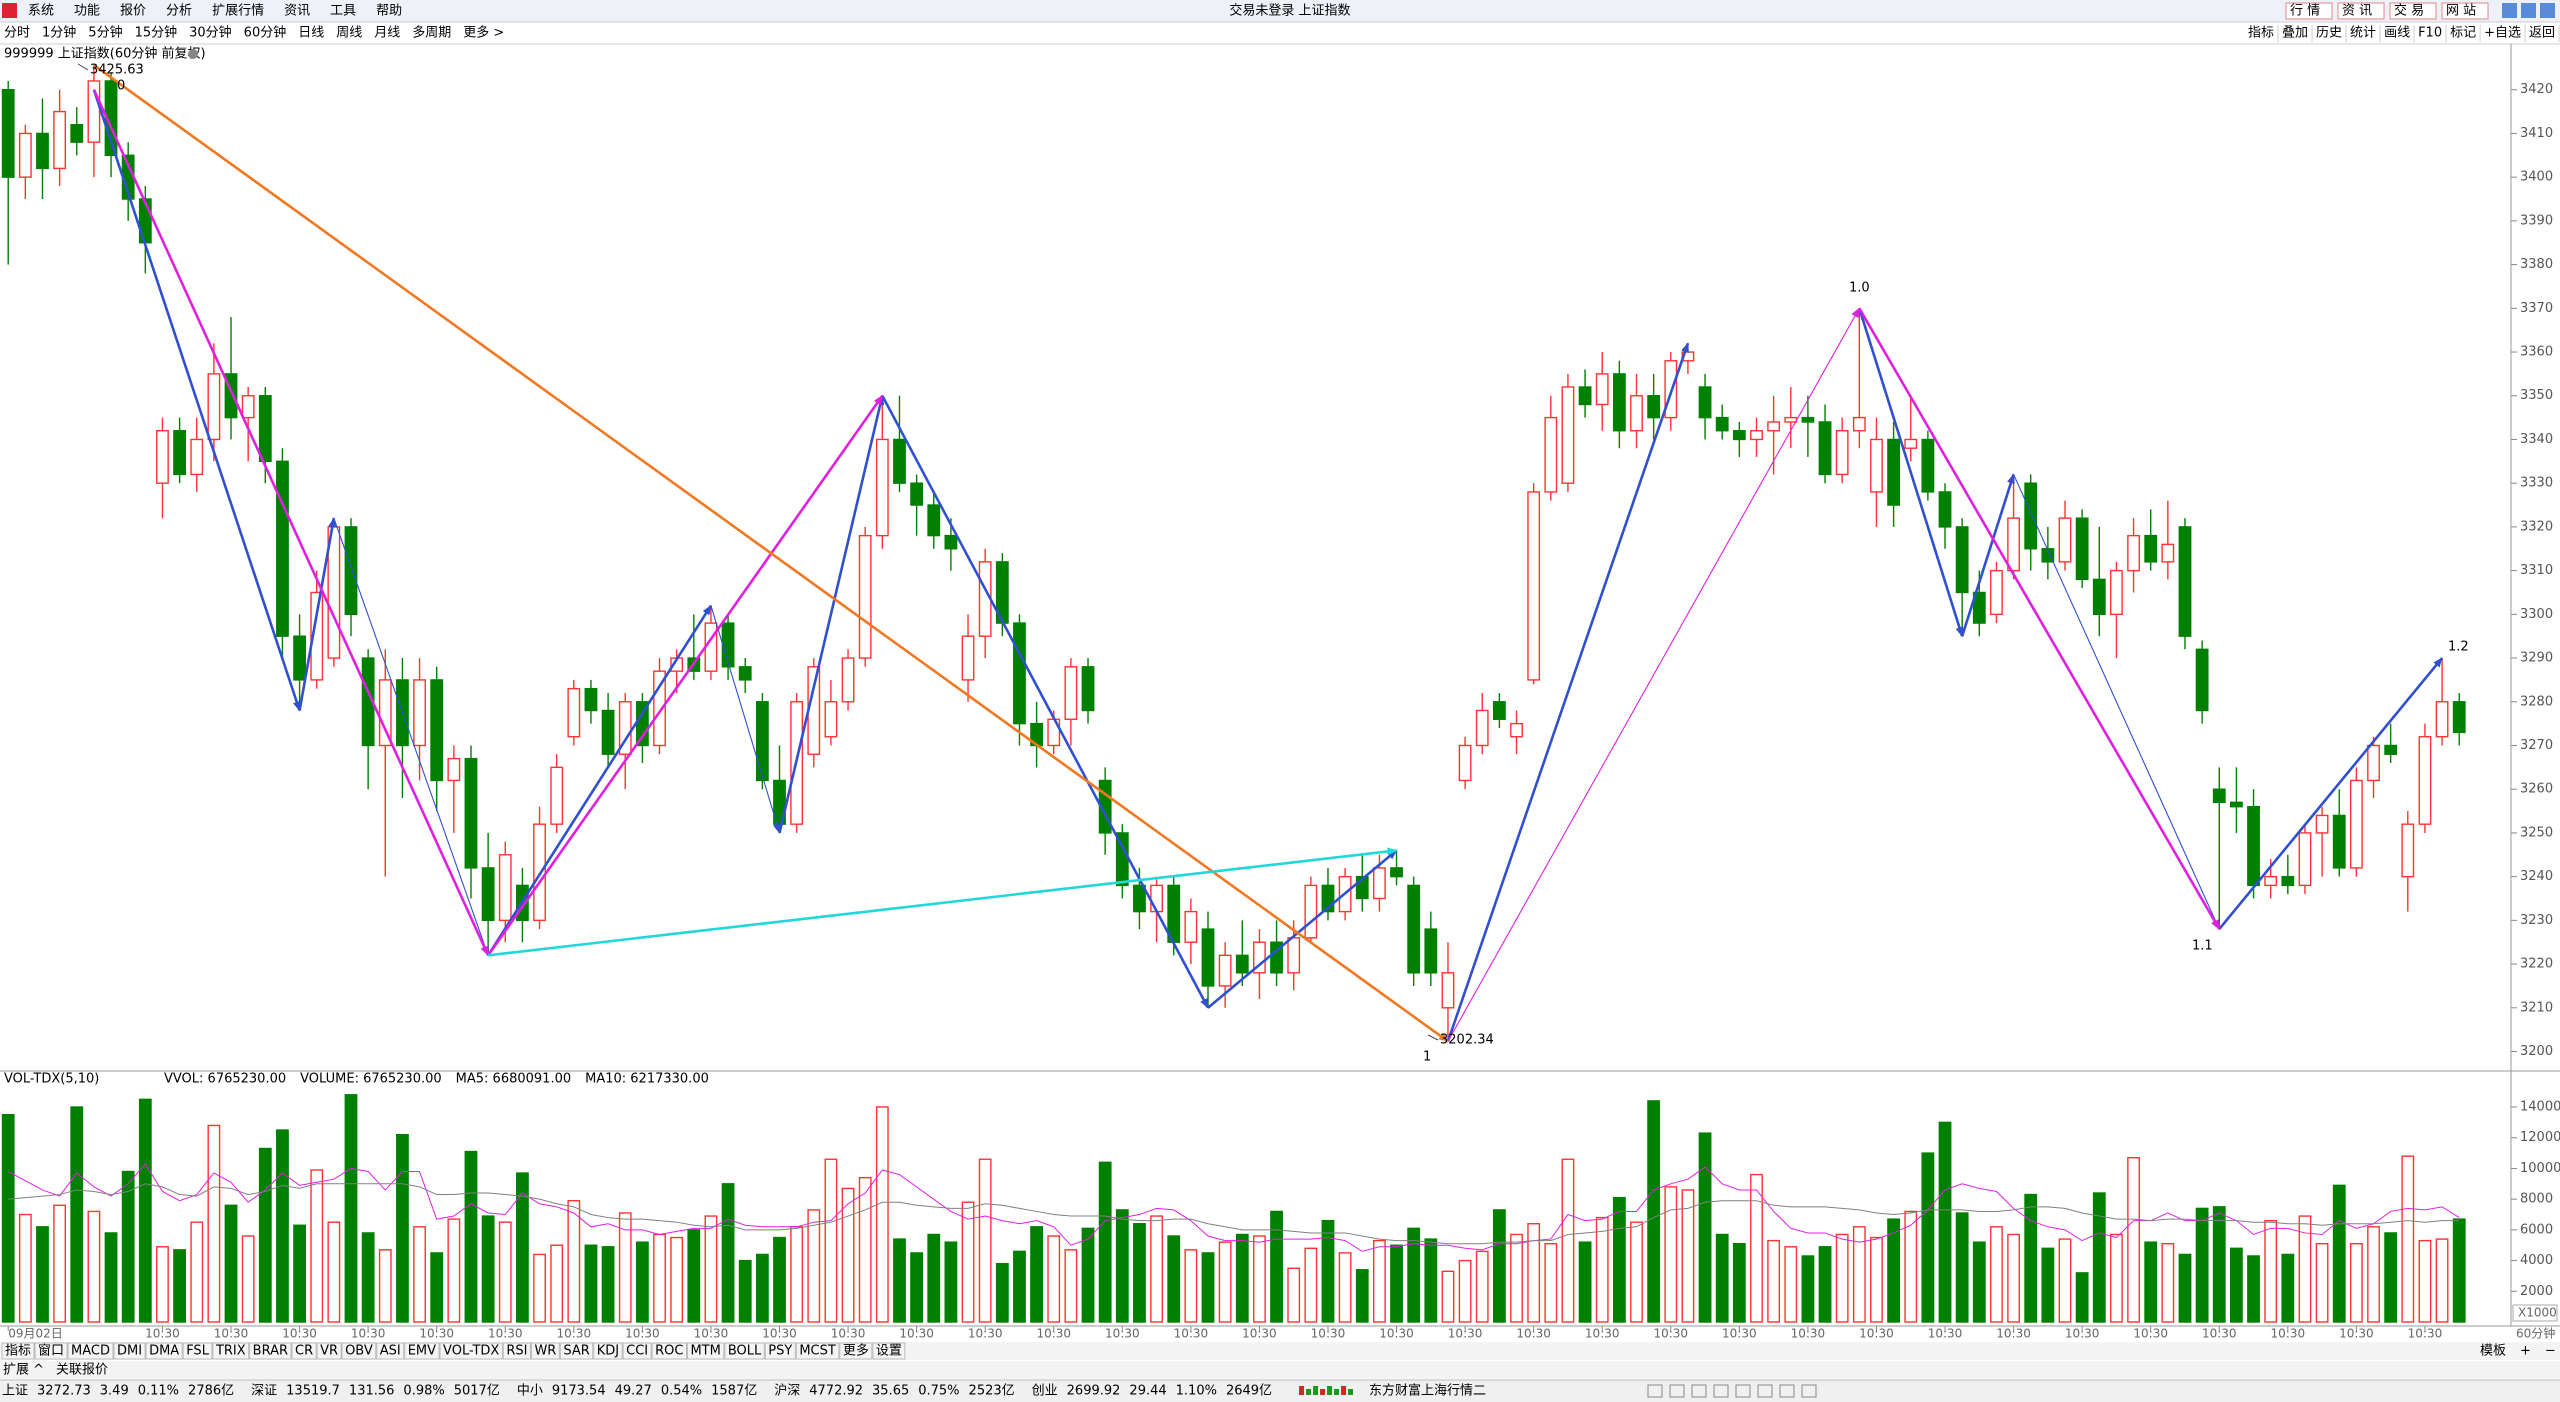  I want to click on period-button: 更多 >, so click(483, 33).